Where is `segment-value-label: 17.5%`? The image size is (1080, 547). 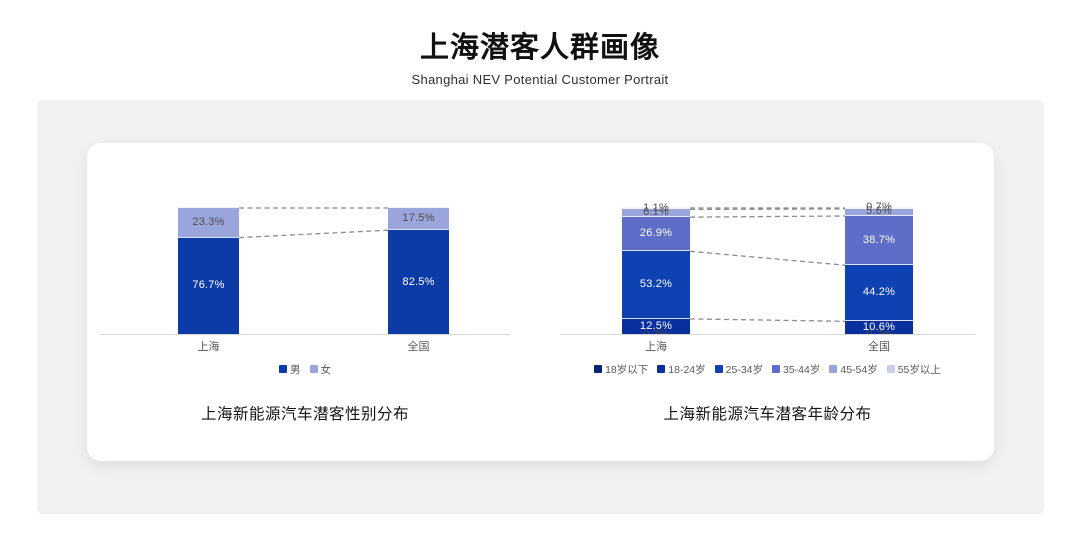 segment-value-label: 17.5% is located at coordinates (418, 218).